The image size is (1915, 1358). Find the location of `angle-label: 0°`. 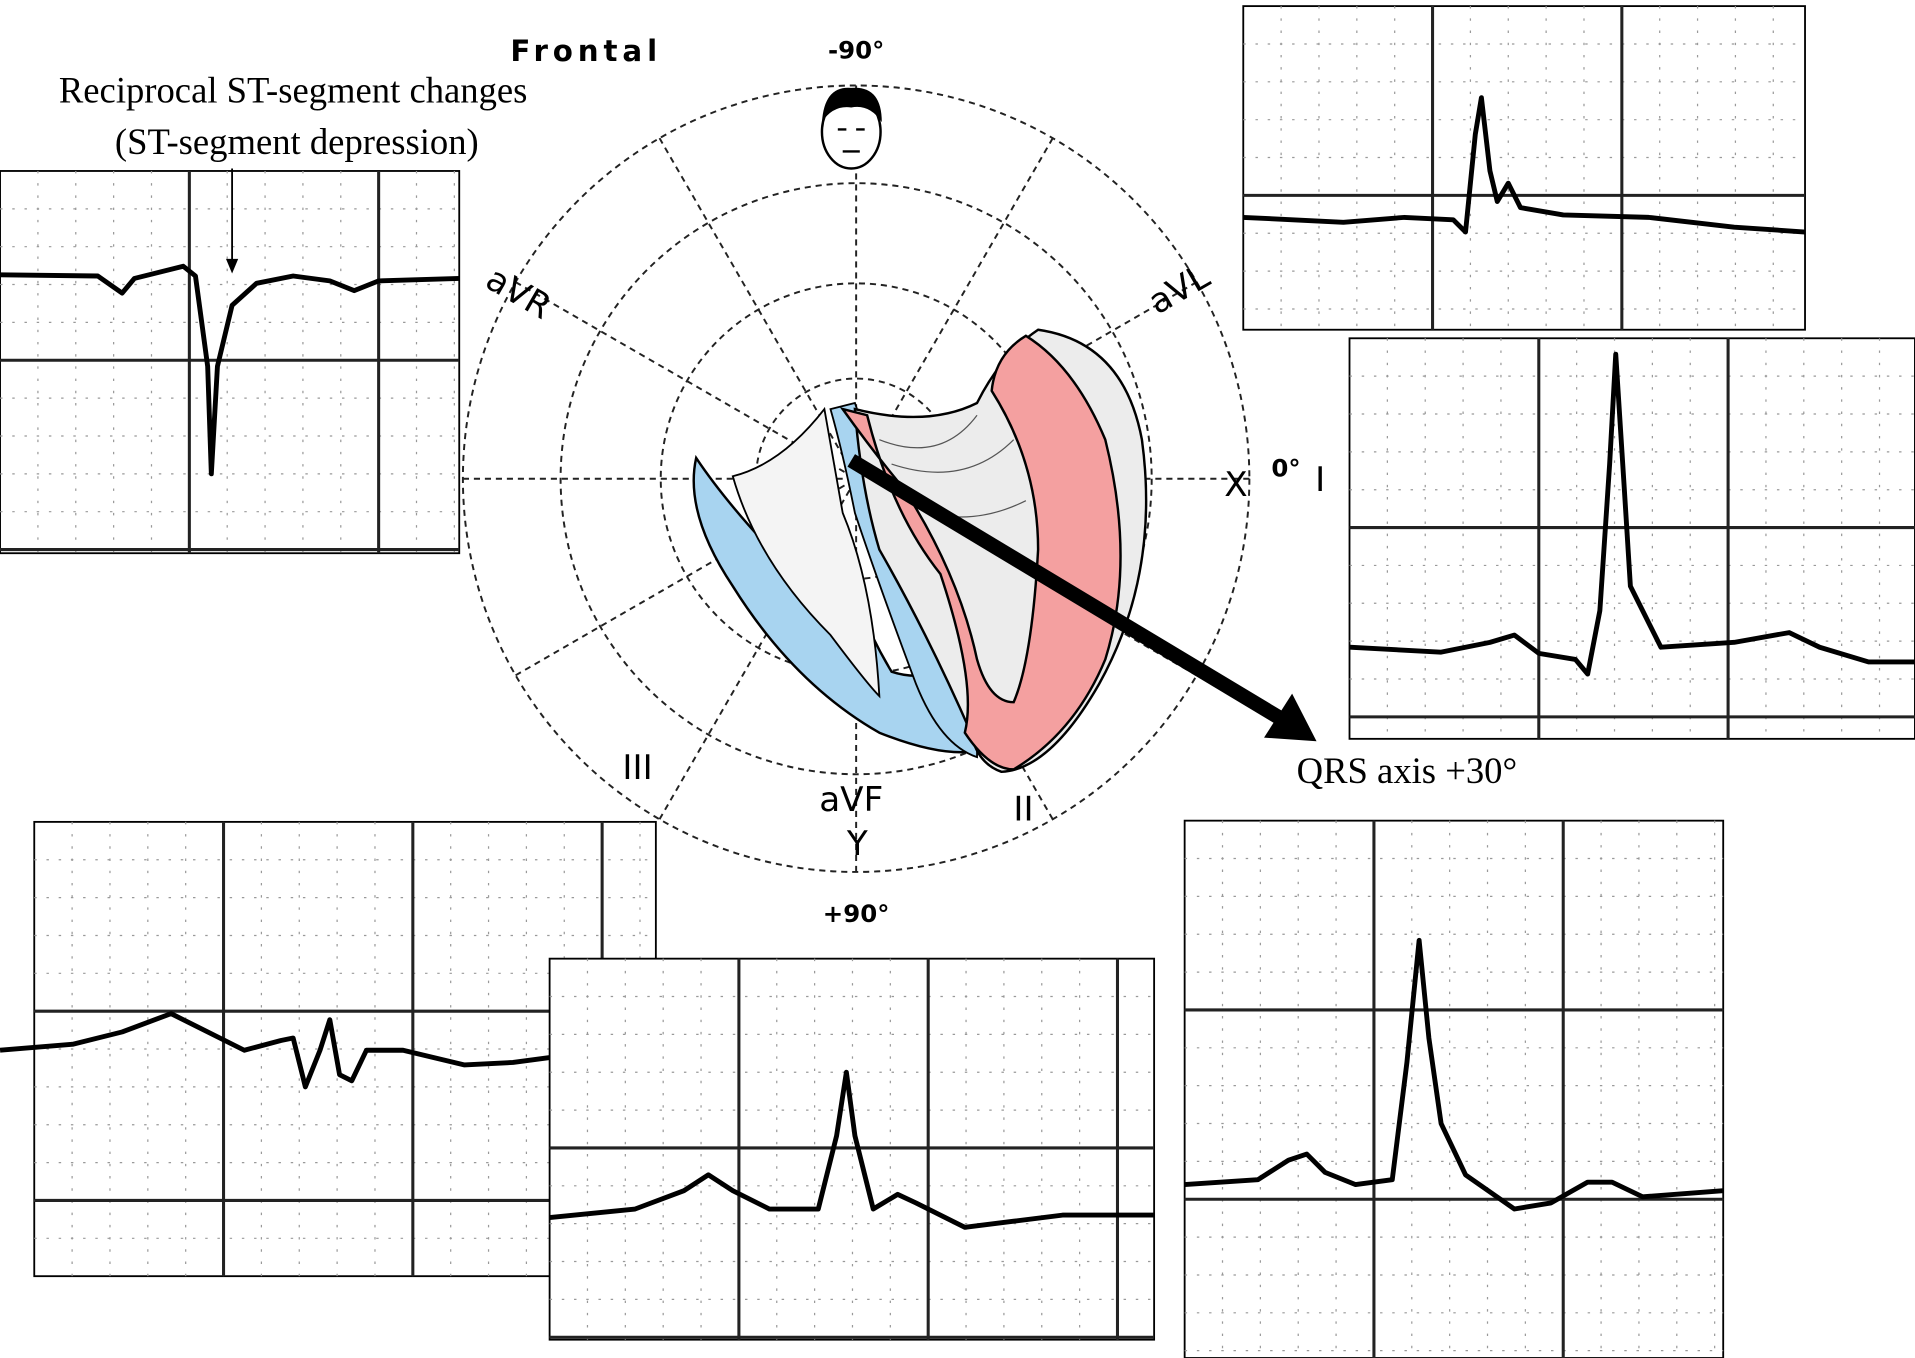

angle-label: 0° is located at coordinates (1285, 467).